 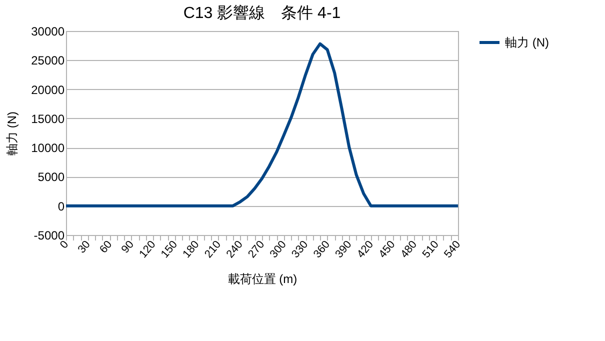 What do you see at coordinates (84, 247) in the screenshot?
I see `x-tick-label: 30` at bounding box center [84, 247].